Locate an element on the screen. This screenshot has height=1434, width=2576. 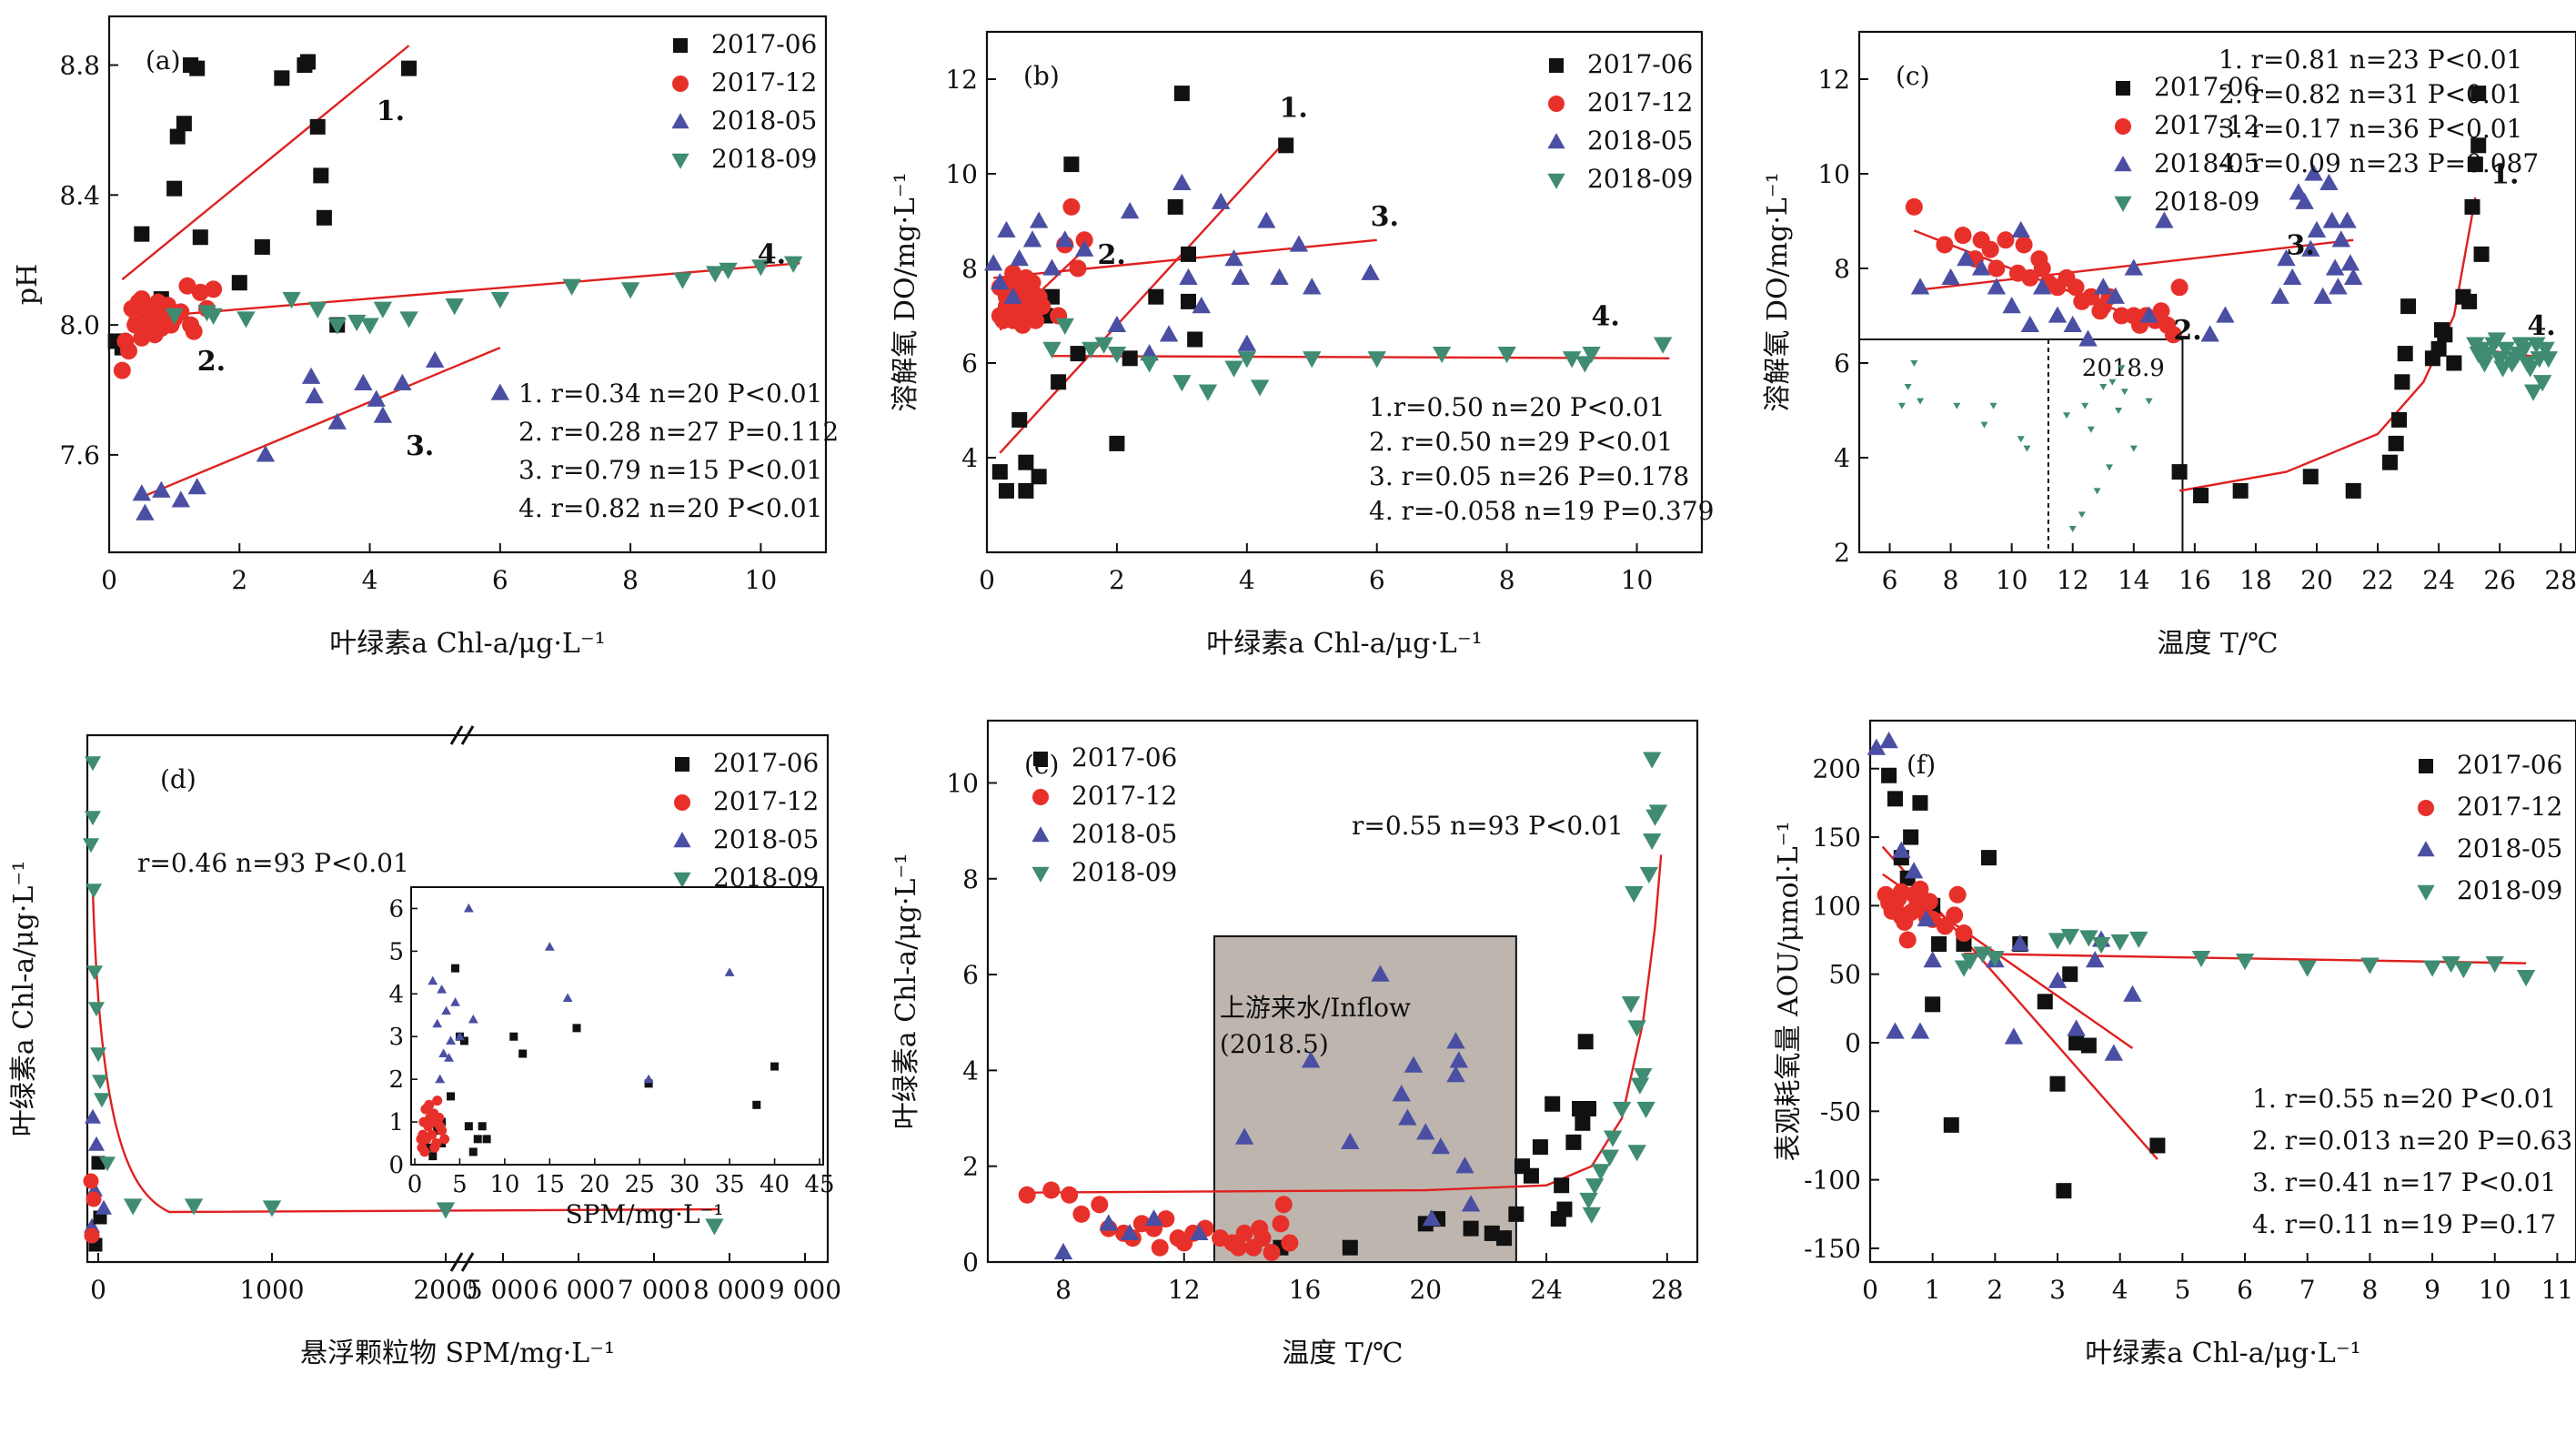
x-axis-label: 温度 T/℃ is located at coordinates (2217, 644).